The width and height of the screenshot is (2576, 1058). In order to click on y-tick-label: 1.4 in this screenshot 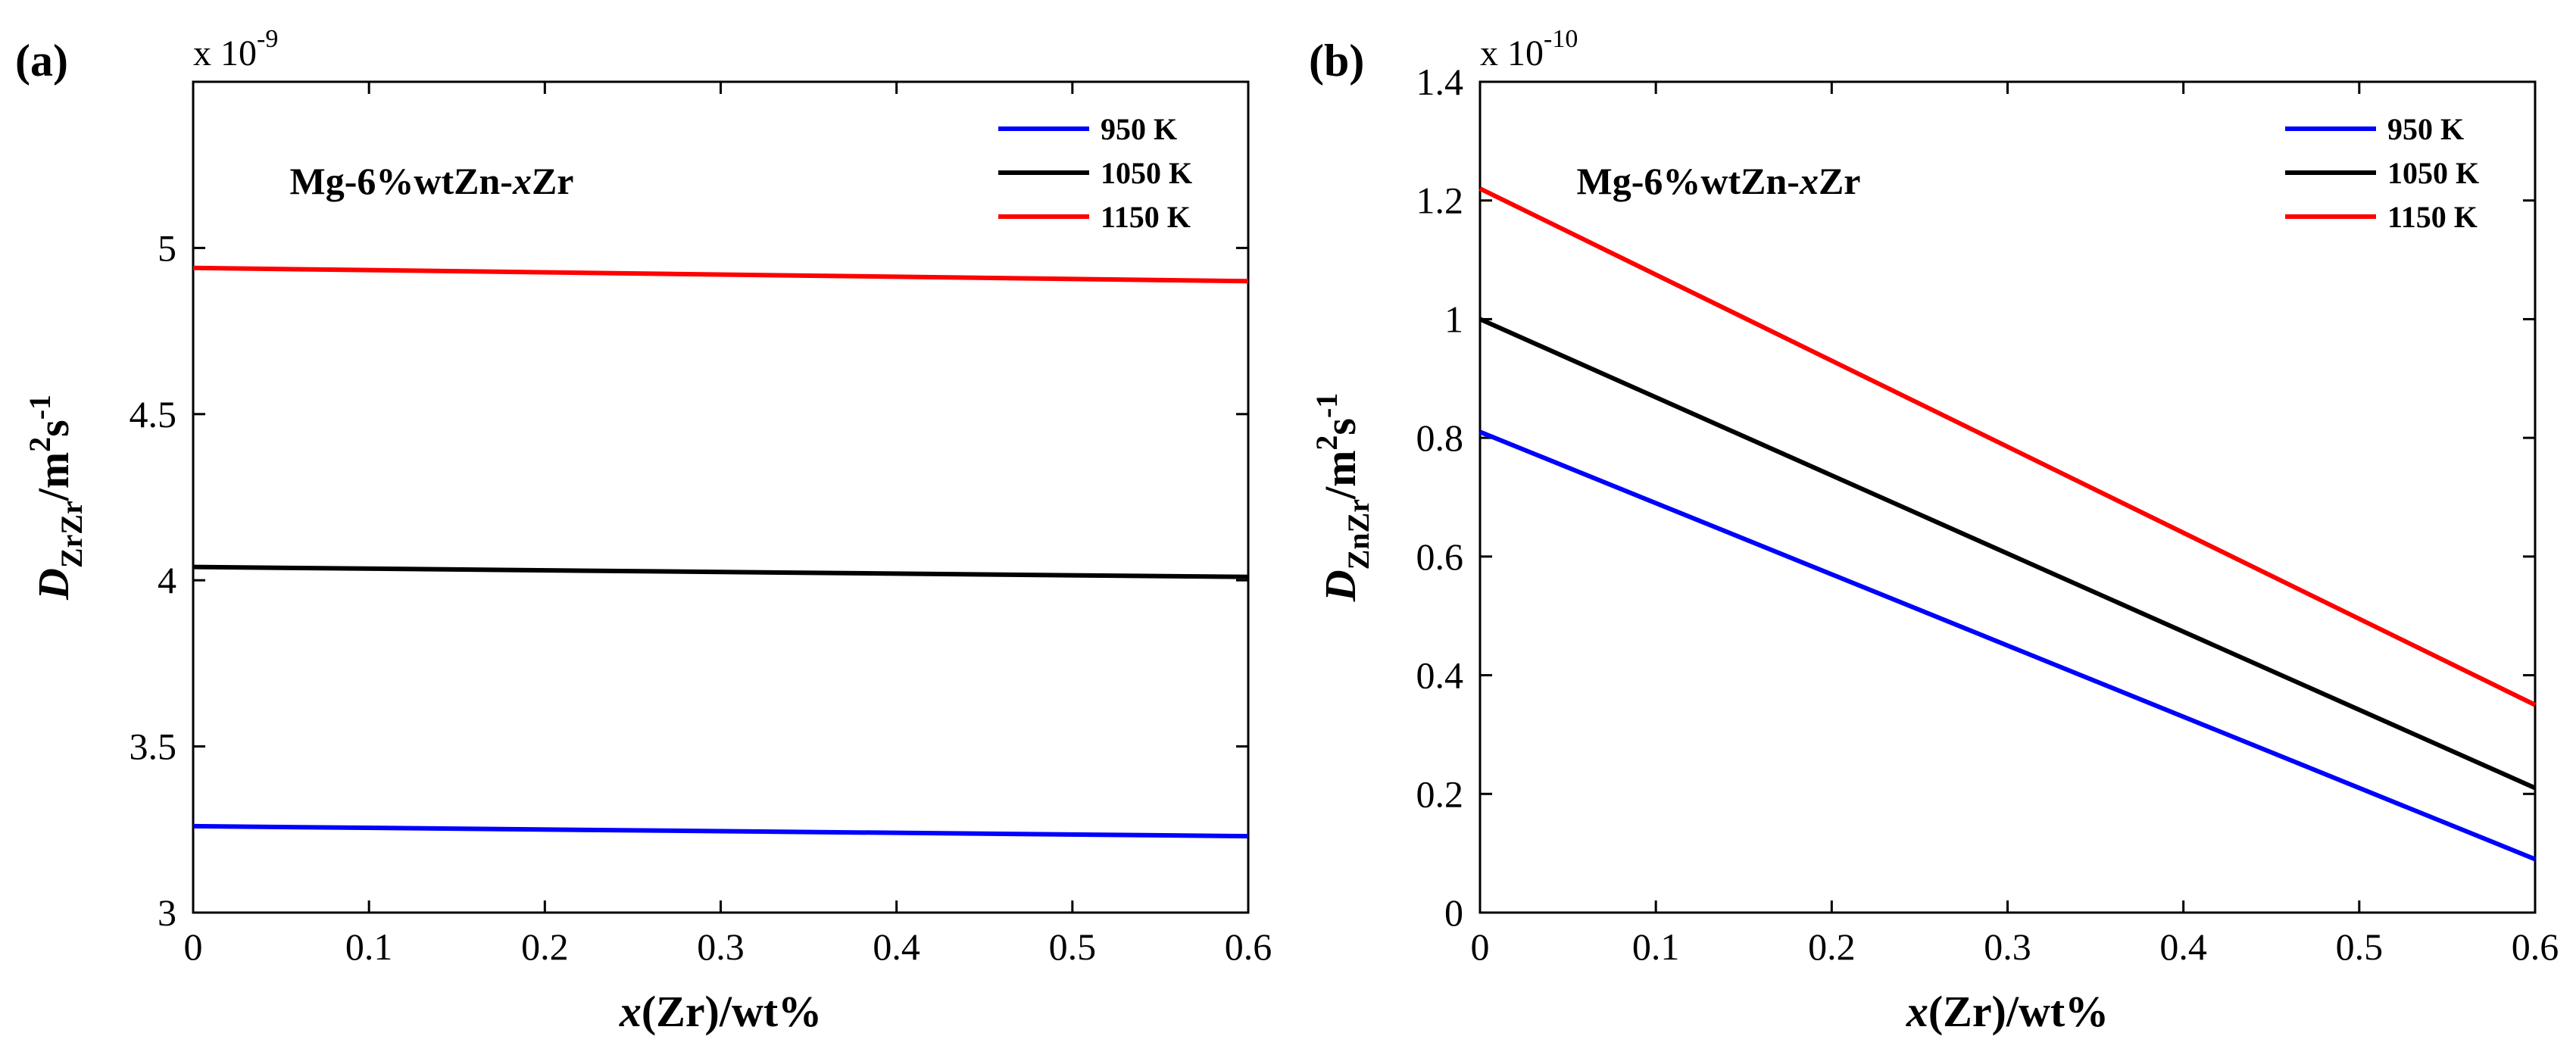, I will do `click(1440, 82)`.